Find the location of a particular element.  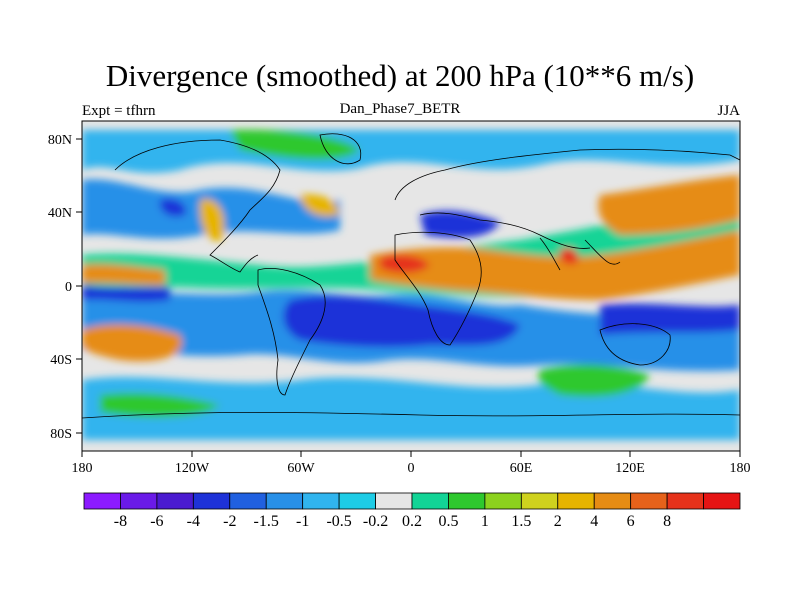

colorbar-label: 1 is located at coordinates (485, 521).